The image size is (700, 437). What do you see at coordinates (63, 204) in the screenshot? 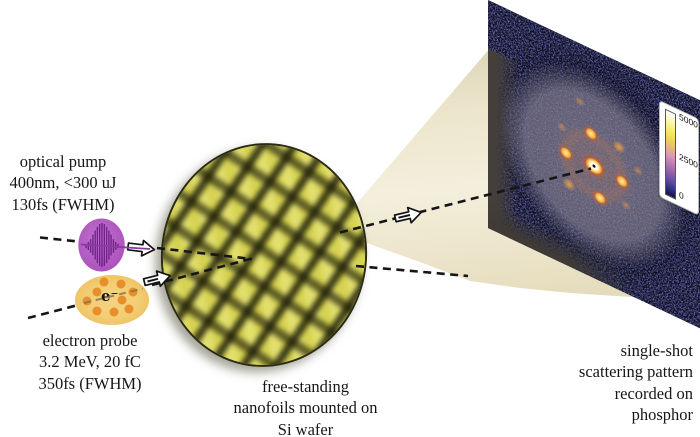
I see `pump-label-line: 130fs (FWHM)` at bounding box center [63, 204].